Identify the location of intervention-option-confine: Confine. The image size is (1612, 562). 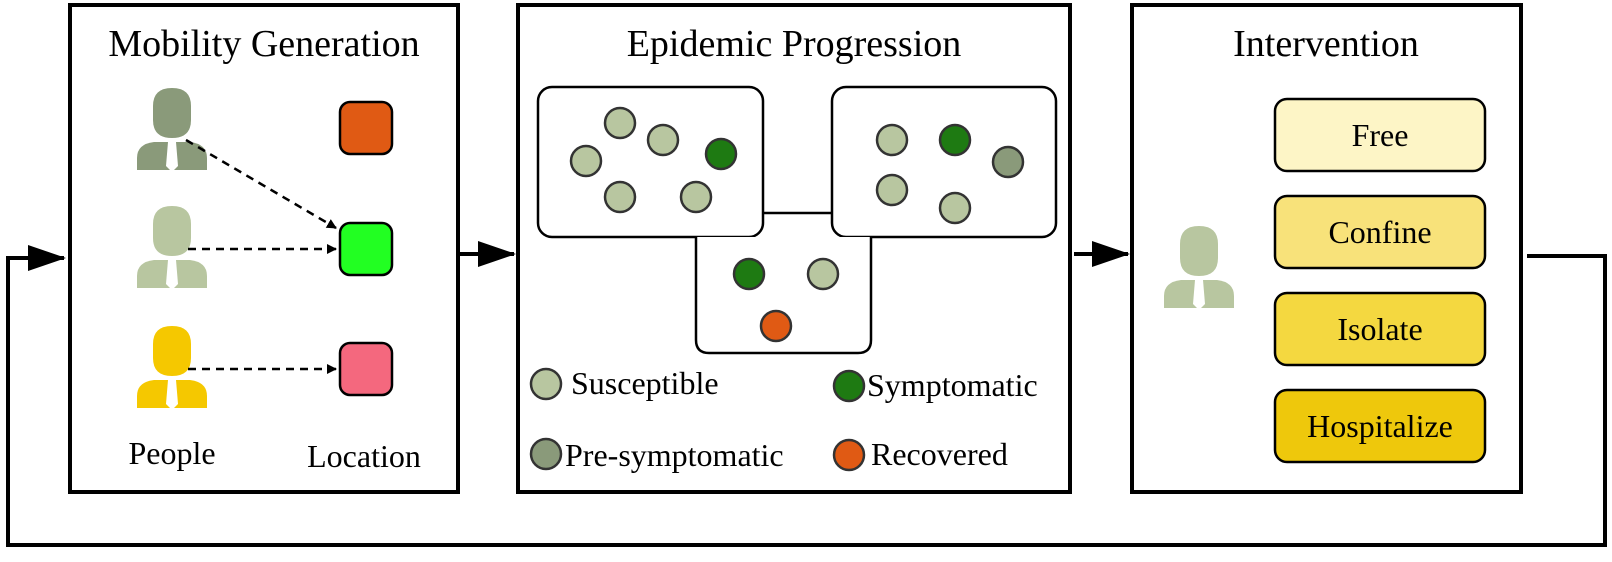
(1380, 232).